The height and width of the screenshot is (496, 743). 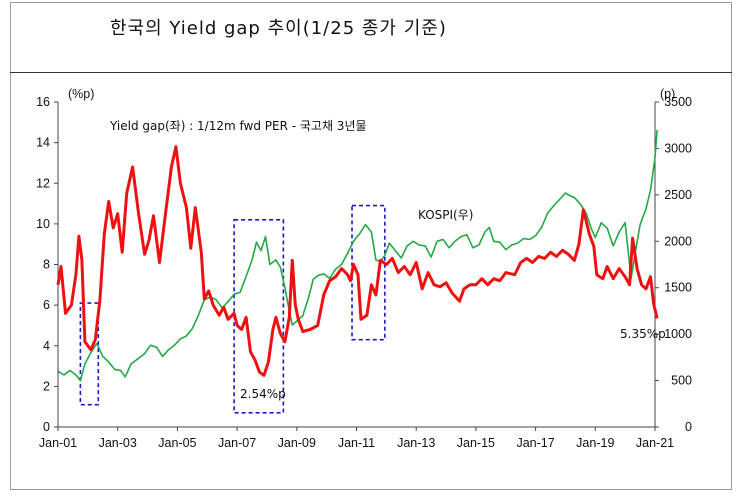 I want to click on right-axis-tick-label: 3000, so click(x=678, y=148).